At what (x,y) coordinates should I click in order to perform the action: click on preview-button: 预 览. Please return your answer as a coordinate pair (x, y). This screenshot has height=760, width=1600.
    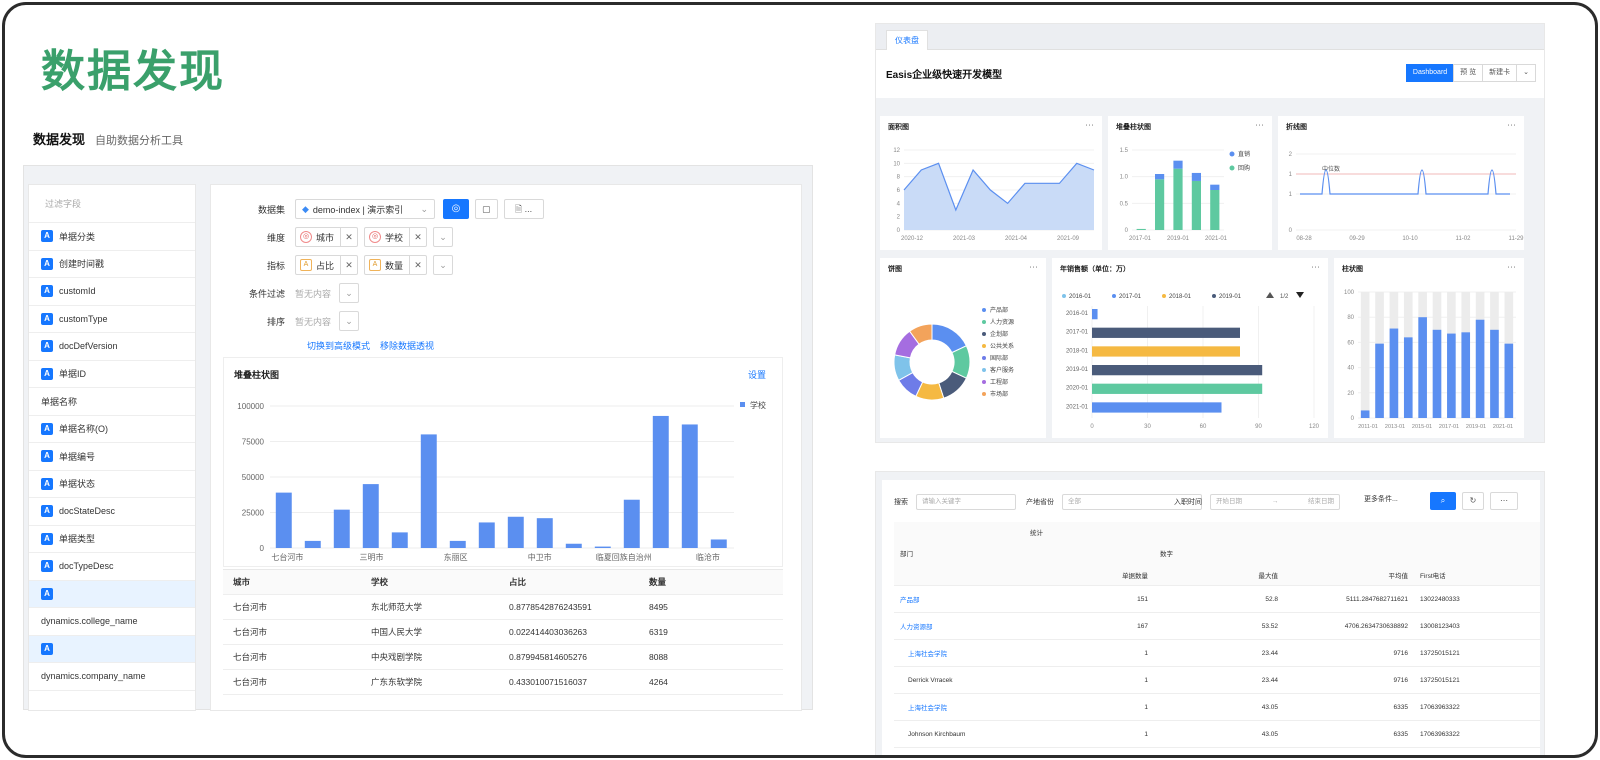
    Looking at the image, I should click on (1468, 73).